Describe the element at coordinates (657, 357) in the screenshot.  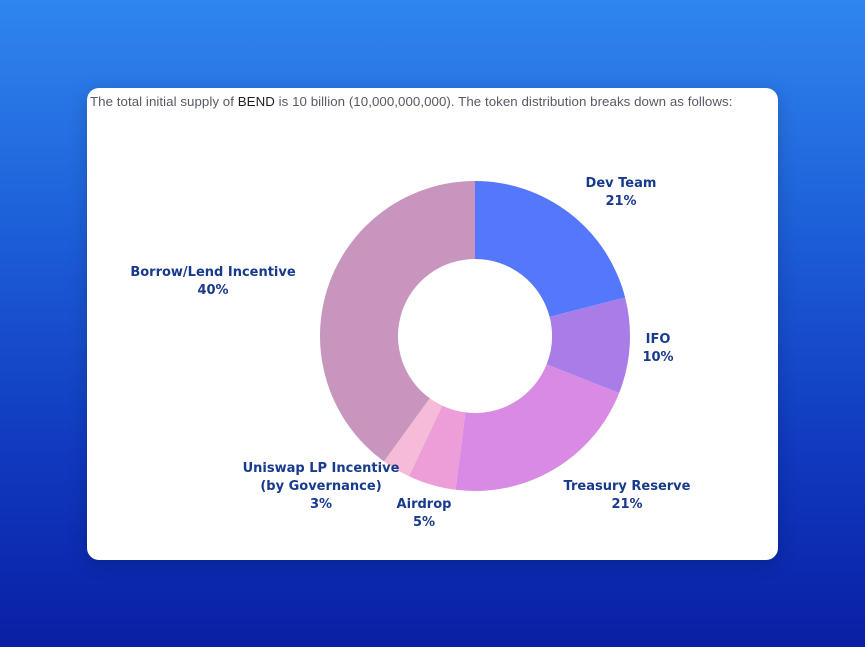
I see `slice-percent: 10%` at that location.